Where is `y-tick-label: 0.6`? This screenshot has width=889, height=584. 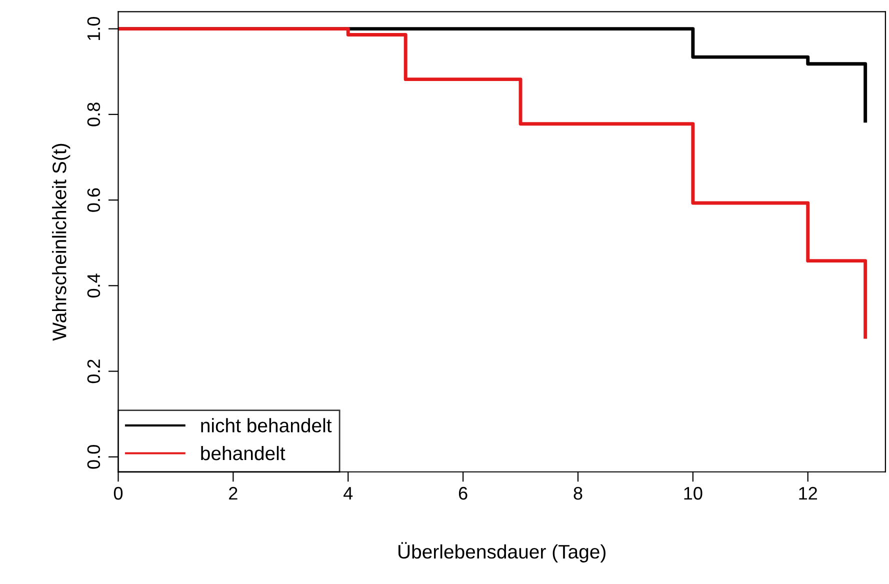
y-tick-label: 0.6 is located at coordinates (93, 200).